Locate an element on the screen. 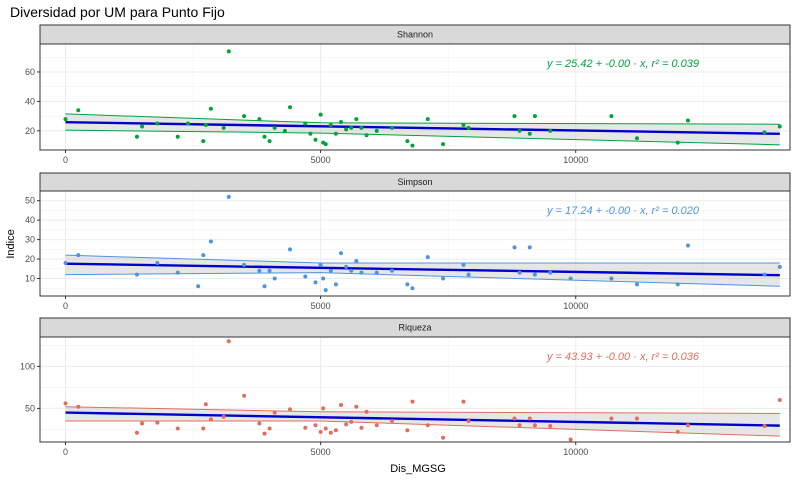 This screenshot has height=480, width=800. x-tick-label: 10000 is located at coordinates (575, 160).